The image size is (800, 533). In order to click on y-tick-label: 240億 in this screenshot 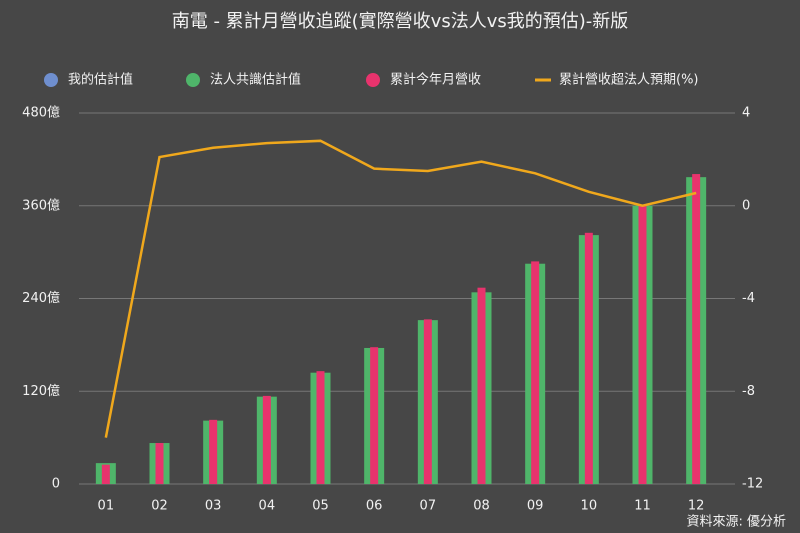, I will do `click(41, 298)`.